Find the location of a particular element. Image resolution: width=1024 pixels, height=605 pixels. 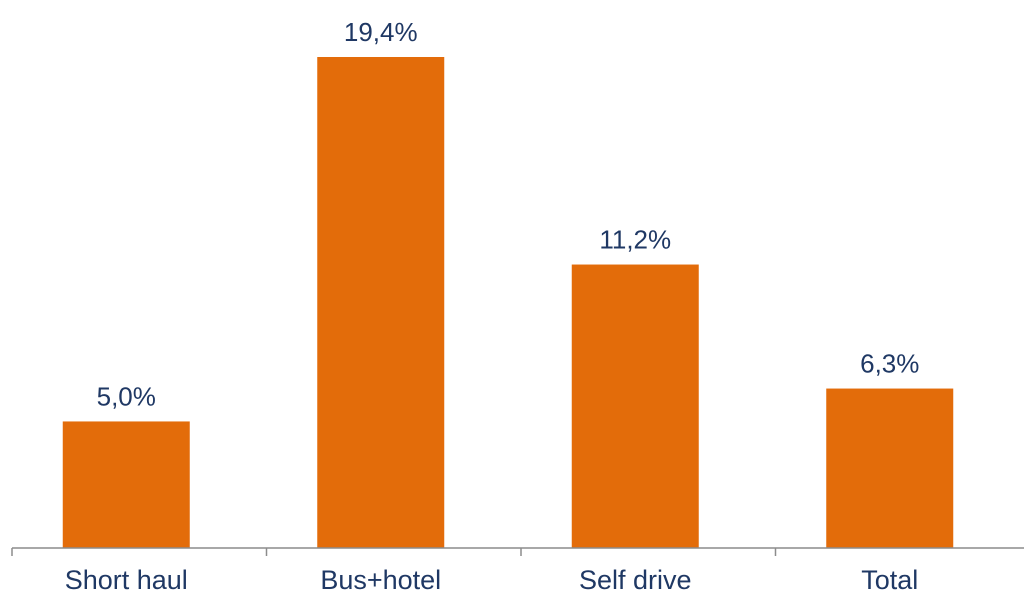

x-axis is located at coordinates (517, 551).